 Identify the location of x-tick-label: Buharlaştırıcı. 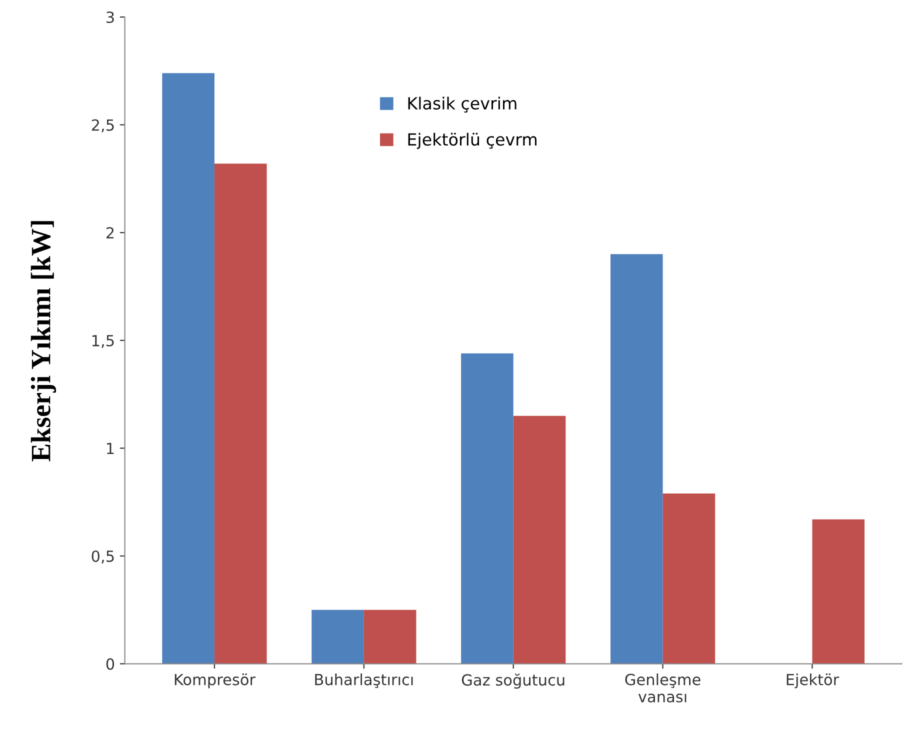
(364, 681).